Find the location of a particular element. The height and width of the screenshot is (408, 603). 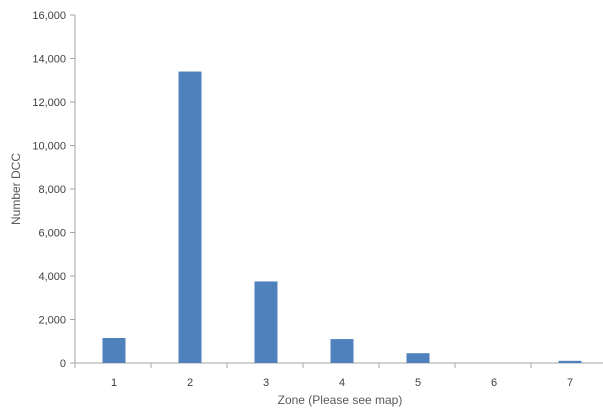

y-tick-label: 8,000 is located at coordinates (52, 190).